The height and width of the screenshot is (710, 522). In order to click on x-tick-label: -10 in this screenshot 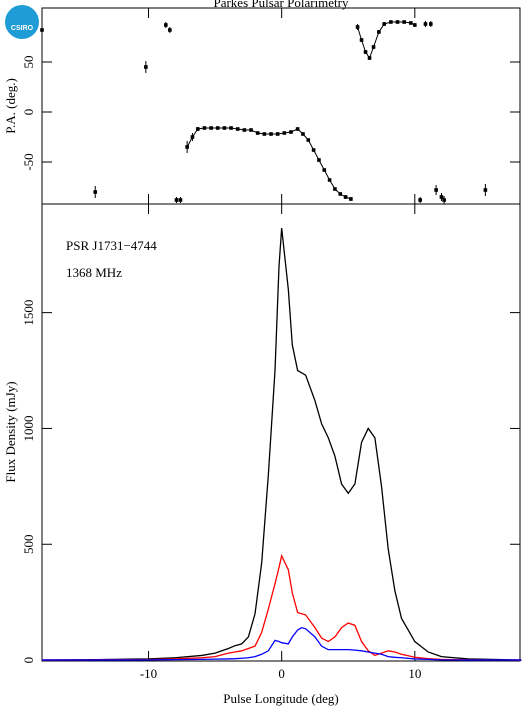, I will do `click(148, 673)`.